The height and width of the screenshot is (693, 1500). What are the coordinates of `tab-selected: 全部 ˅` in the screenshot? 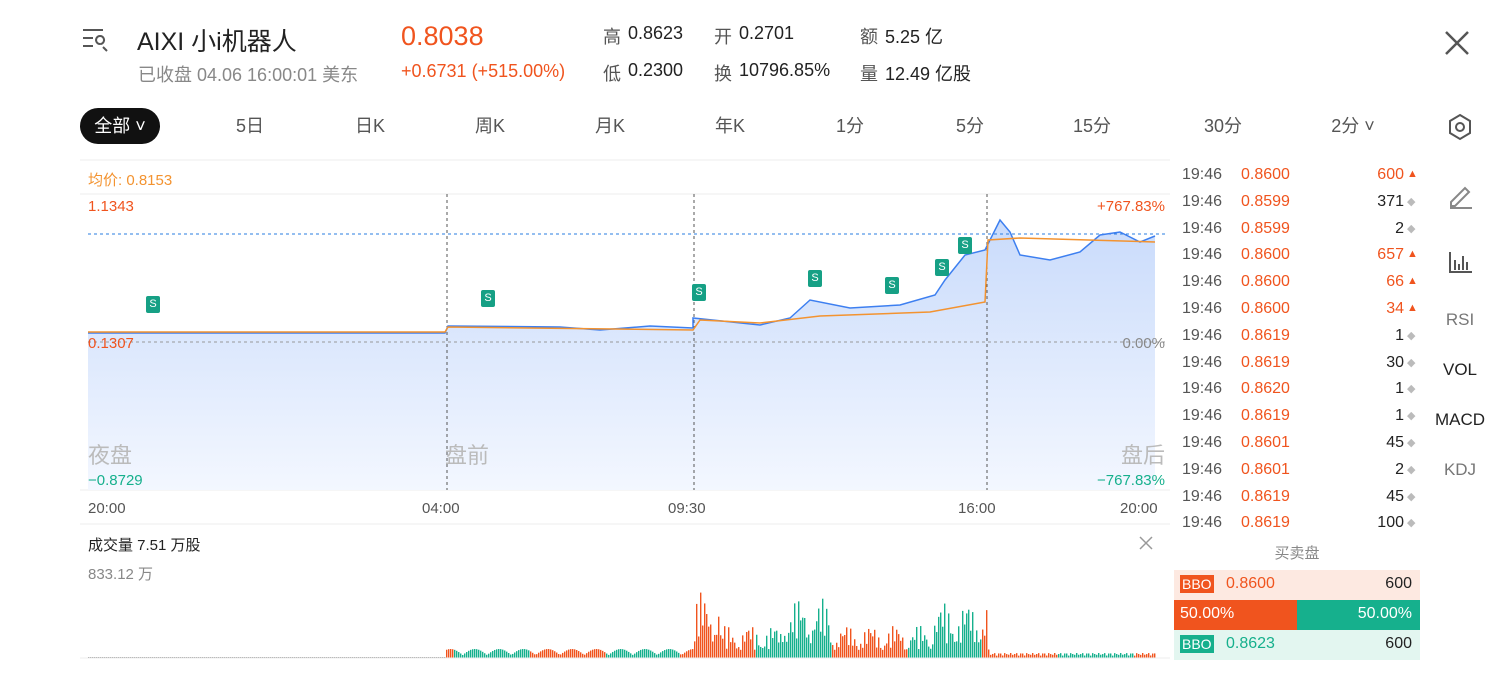 It's located at (120, 126).